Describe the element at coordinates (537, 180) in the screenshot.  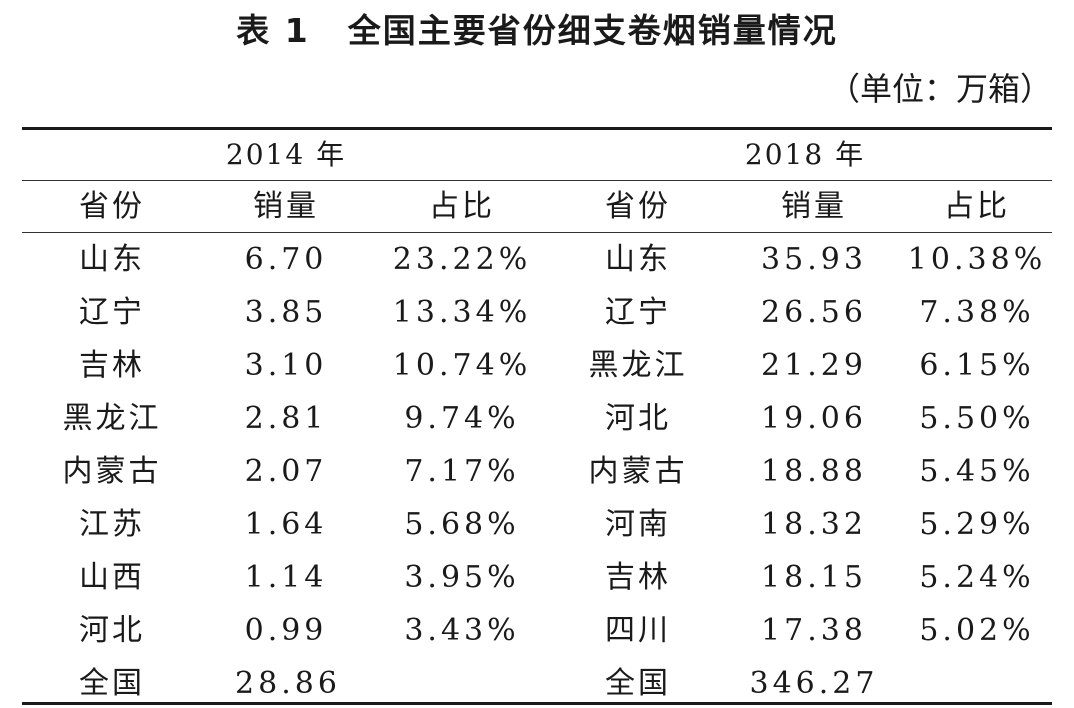
I see `year-header-rule` at that location.